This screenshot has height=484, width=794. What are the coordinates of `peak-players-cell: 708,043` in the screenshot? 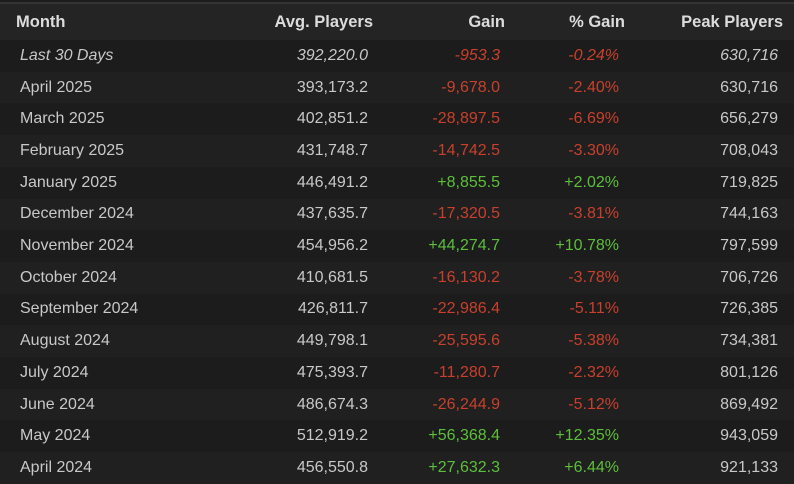 It's located at (749, 150).